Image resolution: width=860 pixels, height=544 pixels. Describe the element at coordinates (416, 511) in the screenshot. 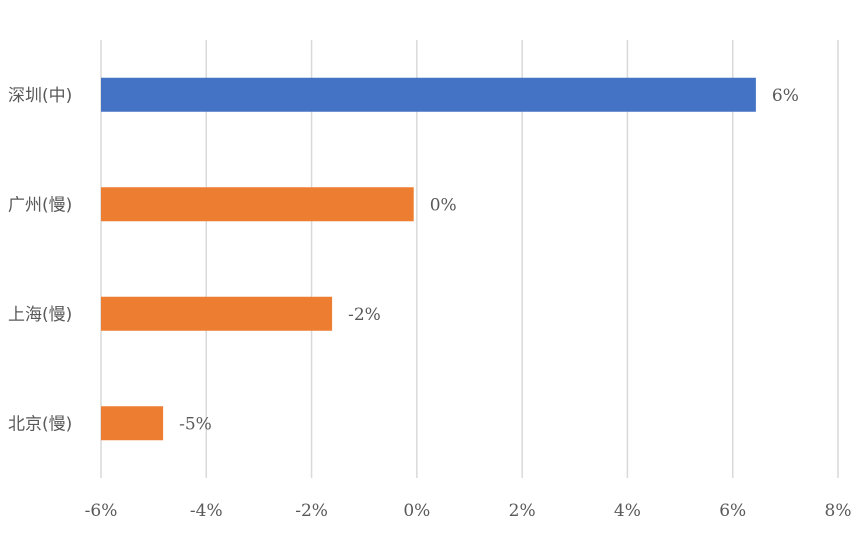

I see `x-tick-label: 0%` at that location.